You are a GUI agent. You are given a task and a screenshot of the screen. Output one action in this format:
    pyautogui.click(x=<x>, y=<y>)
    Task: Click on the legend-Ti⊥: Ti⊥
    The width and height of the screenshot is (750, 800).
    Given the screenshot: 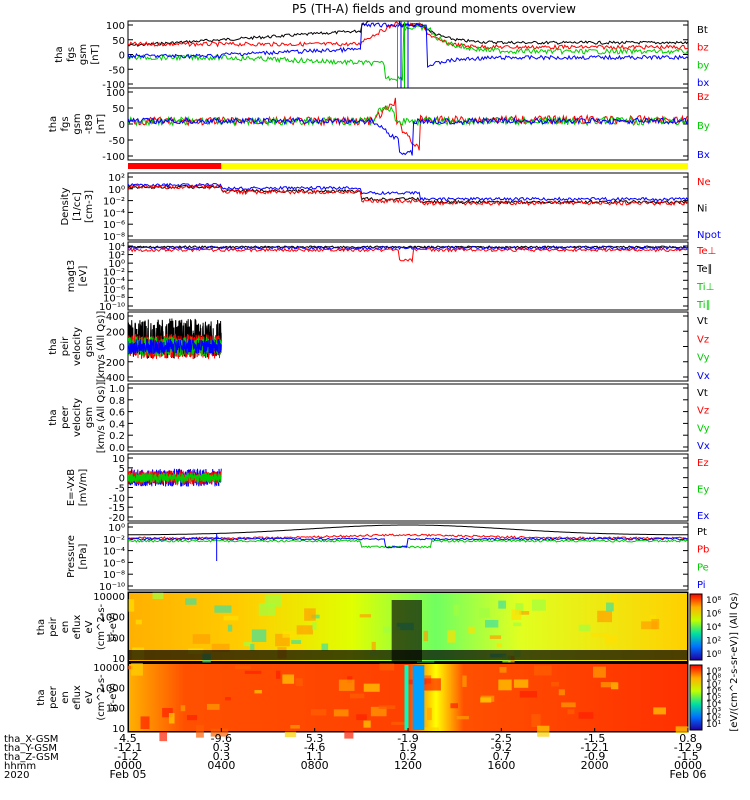 What is the action you would take?
    pyautogui.click(x=705, y=287)
    